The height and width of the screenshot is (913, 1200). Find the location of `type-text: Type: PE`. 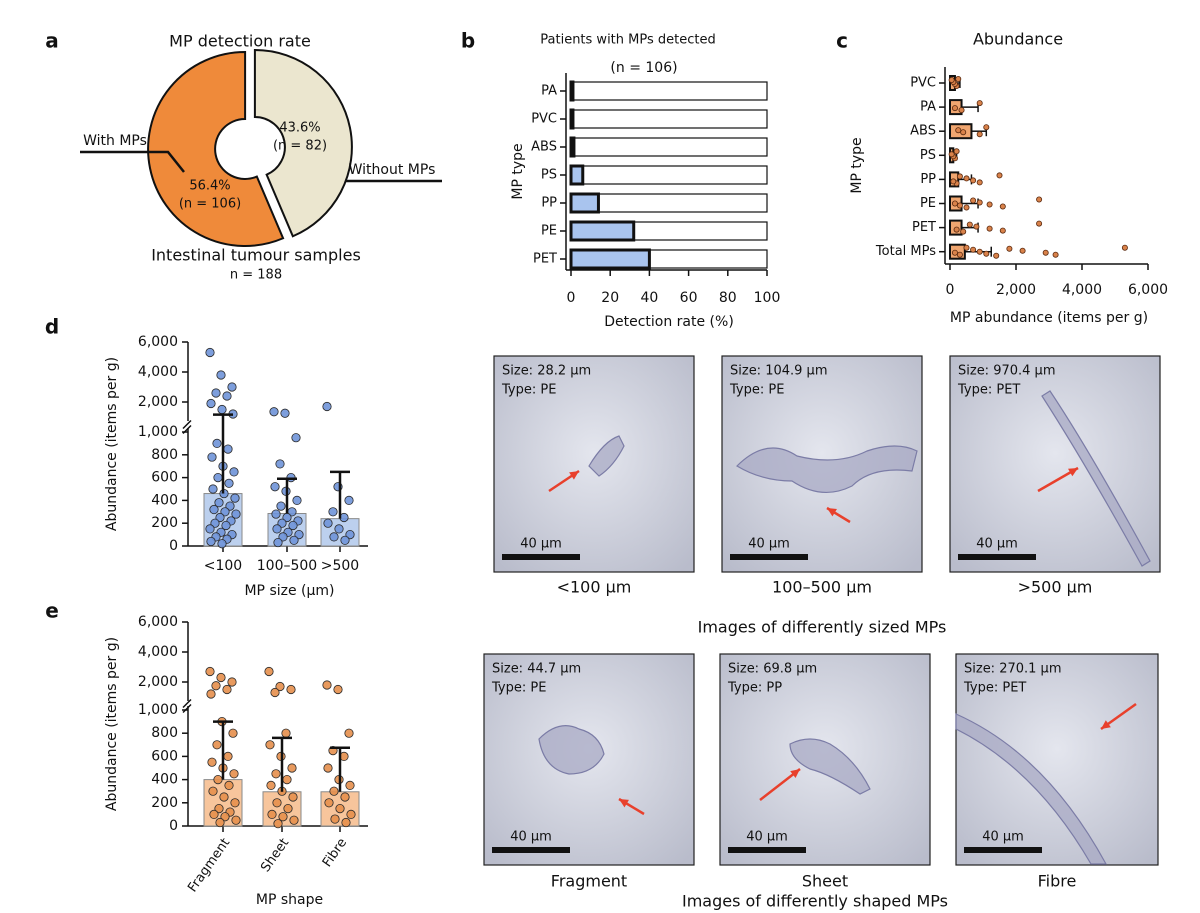

type-text: Type: PE is located at coordinates (518, 688).